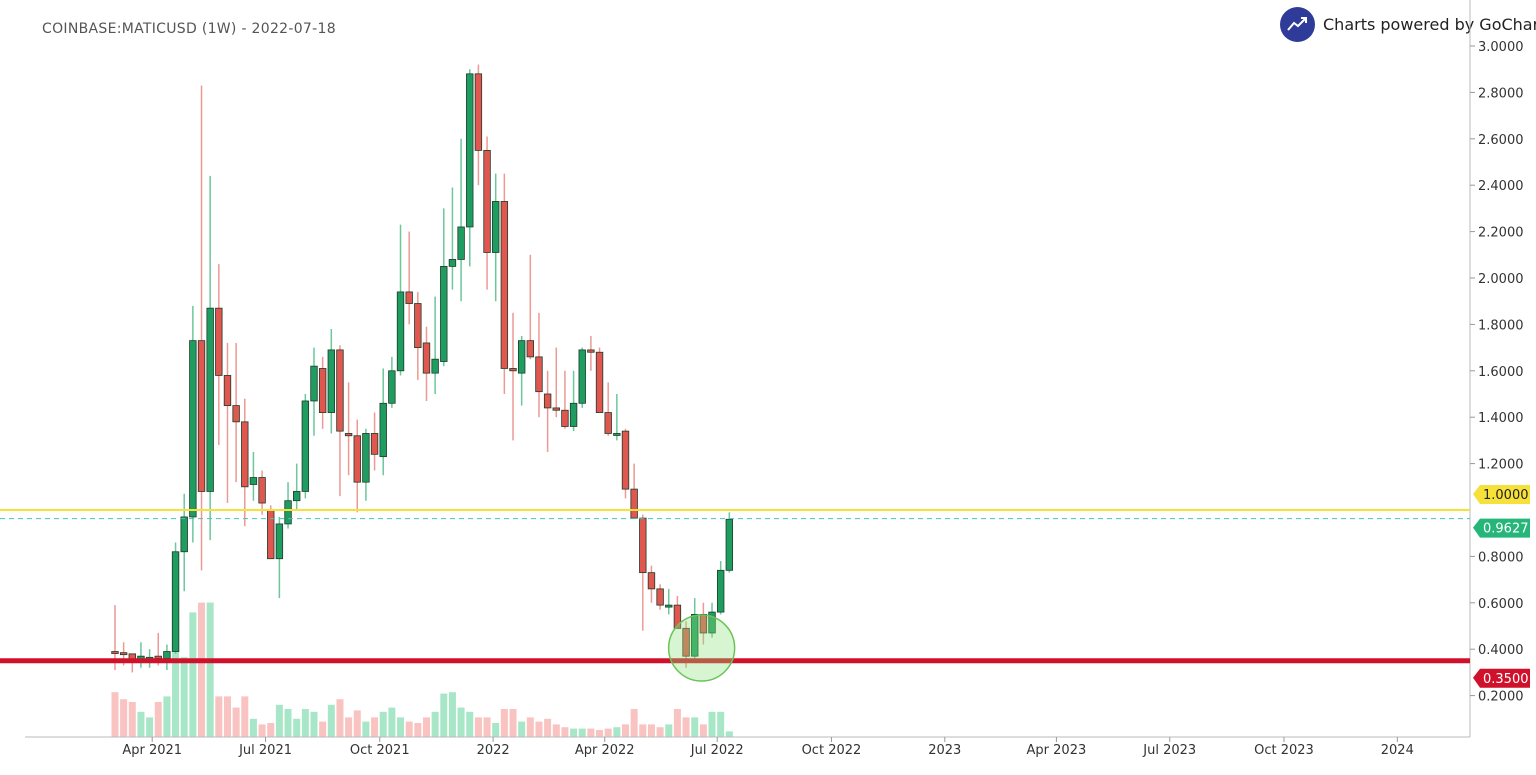  What do you see at coordinates (944, 750) in the screenshot?
I see `time-tick-label: 2023` at bounding box center [944, 750].